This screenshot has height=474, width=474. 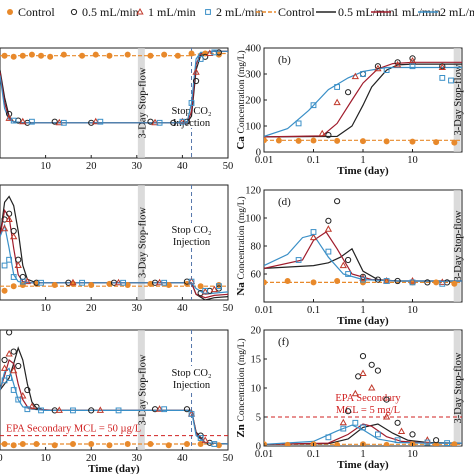 What do you see at coordinates (366, 12) in the screenshot?
I see `legend-label-5: 0.5 mL/min` at bounding box center [366, 12].